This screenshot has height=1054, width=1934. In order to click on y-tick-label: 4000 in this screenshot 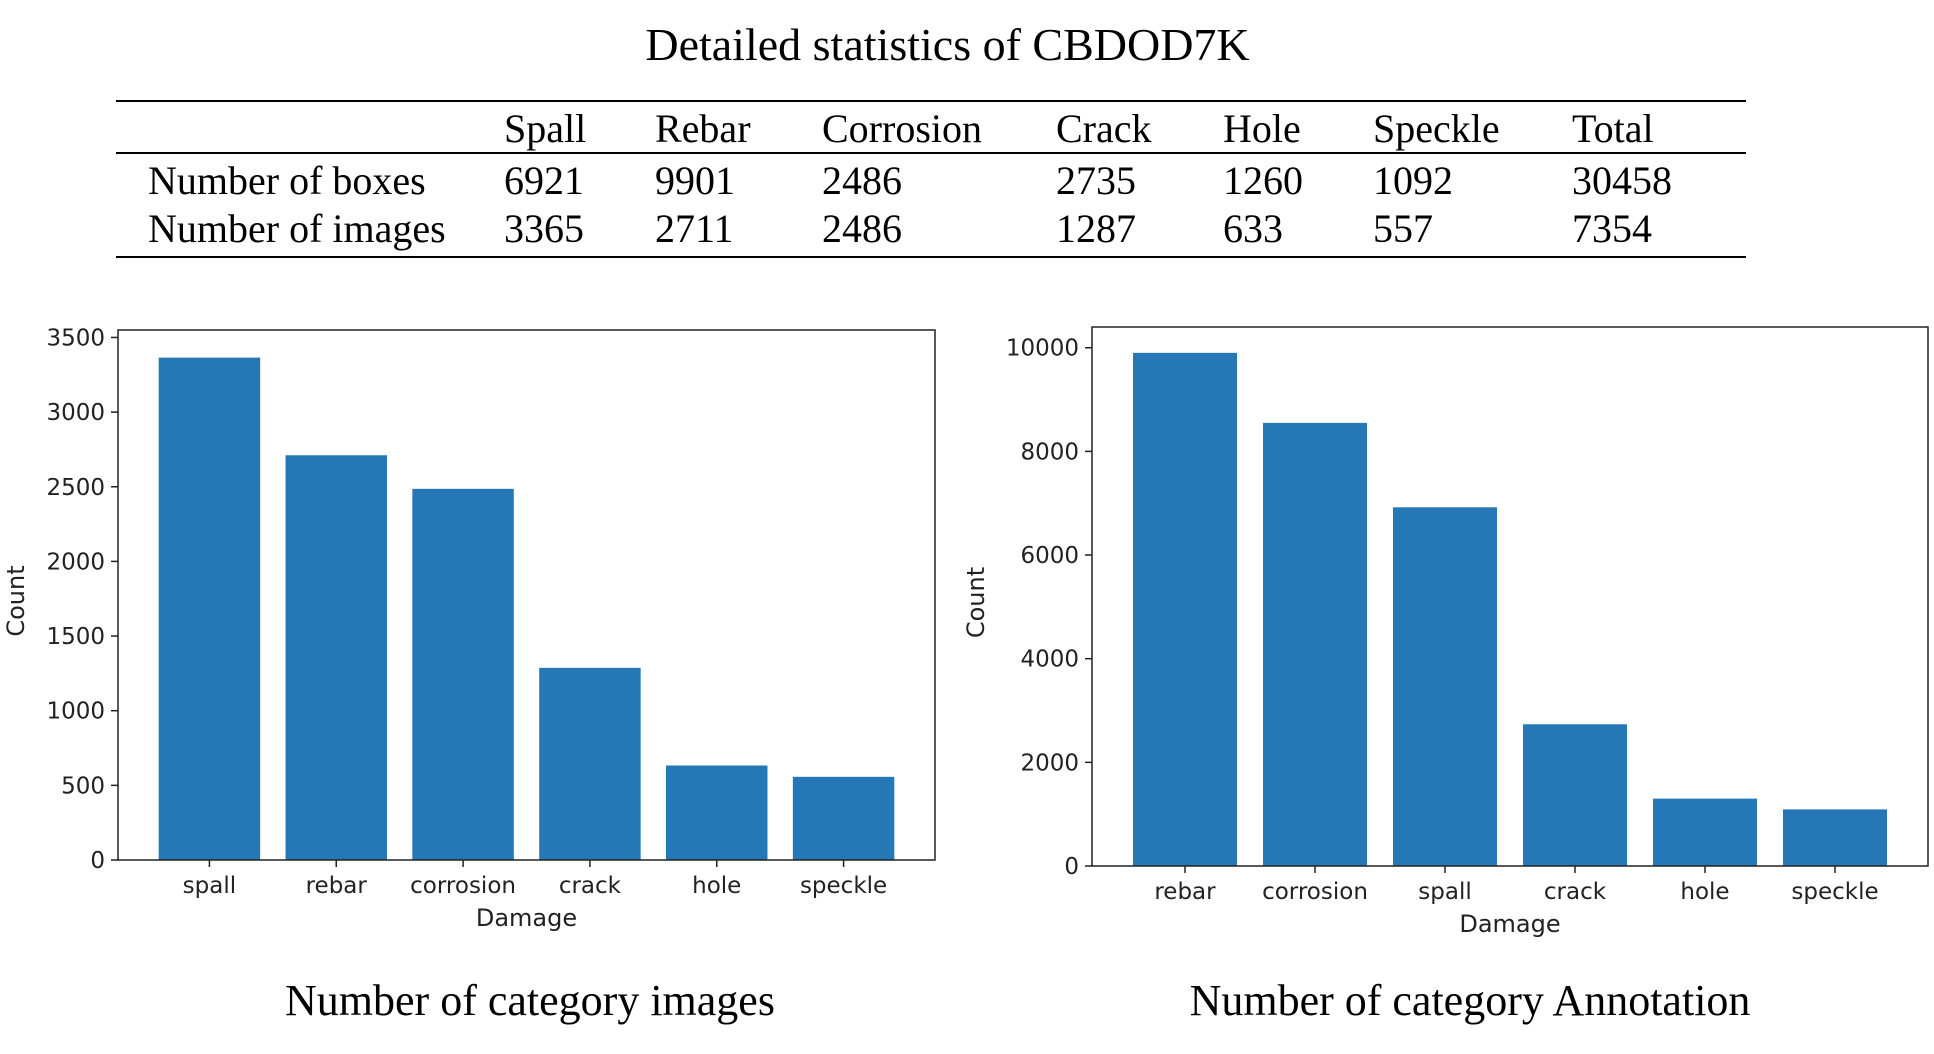, I will do `click(1049, 660)`.